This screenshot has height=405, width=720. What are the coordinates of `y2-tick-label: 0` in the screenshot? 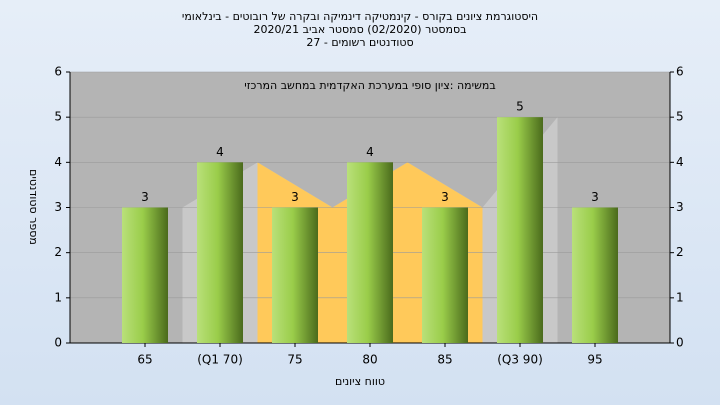 It's located at (680, 343).